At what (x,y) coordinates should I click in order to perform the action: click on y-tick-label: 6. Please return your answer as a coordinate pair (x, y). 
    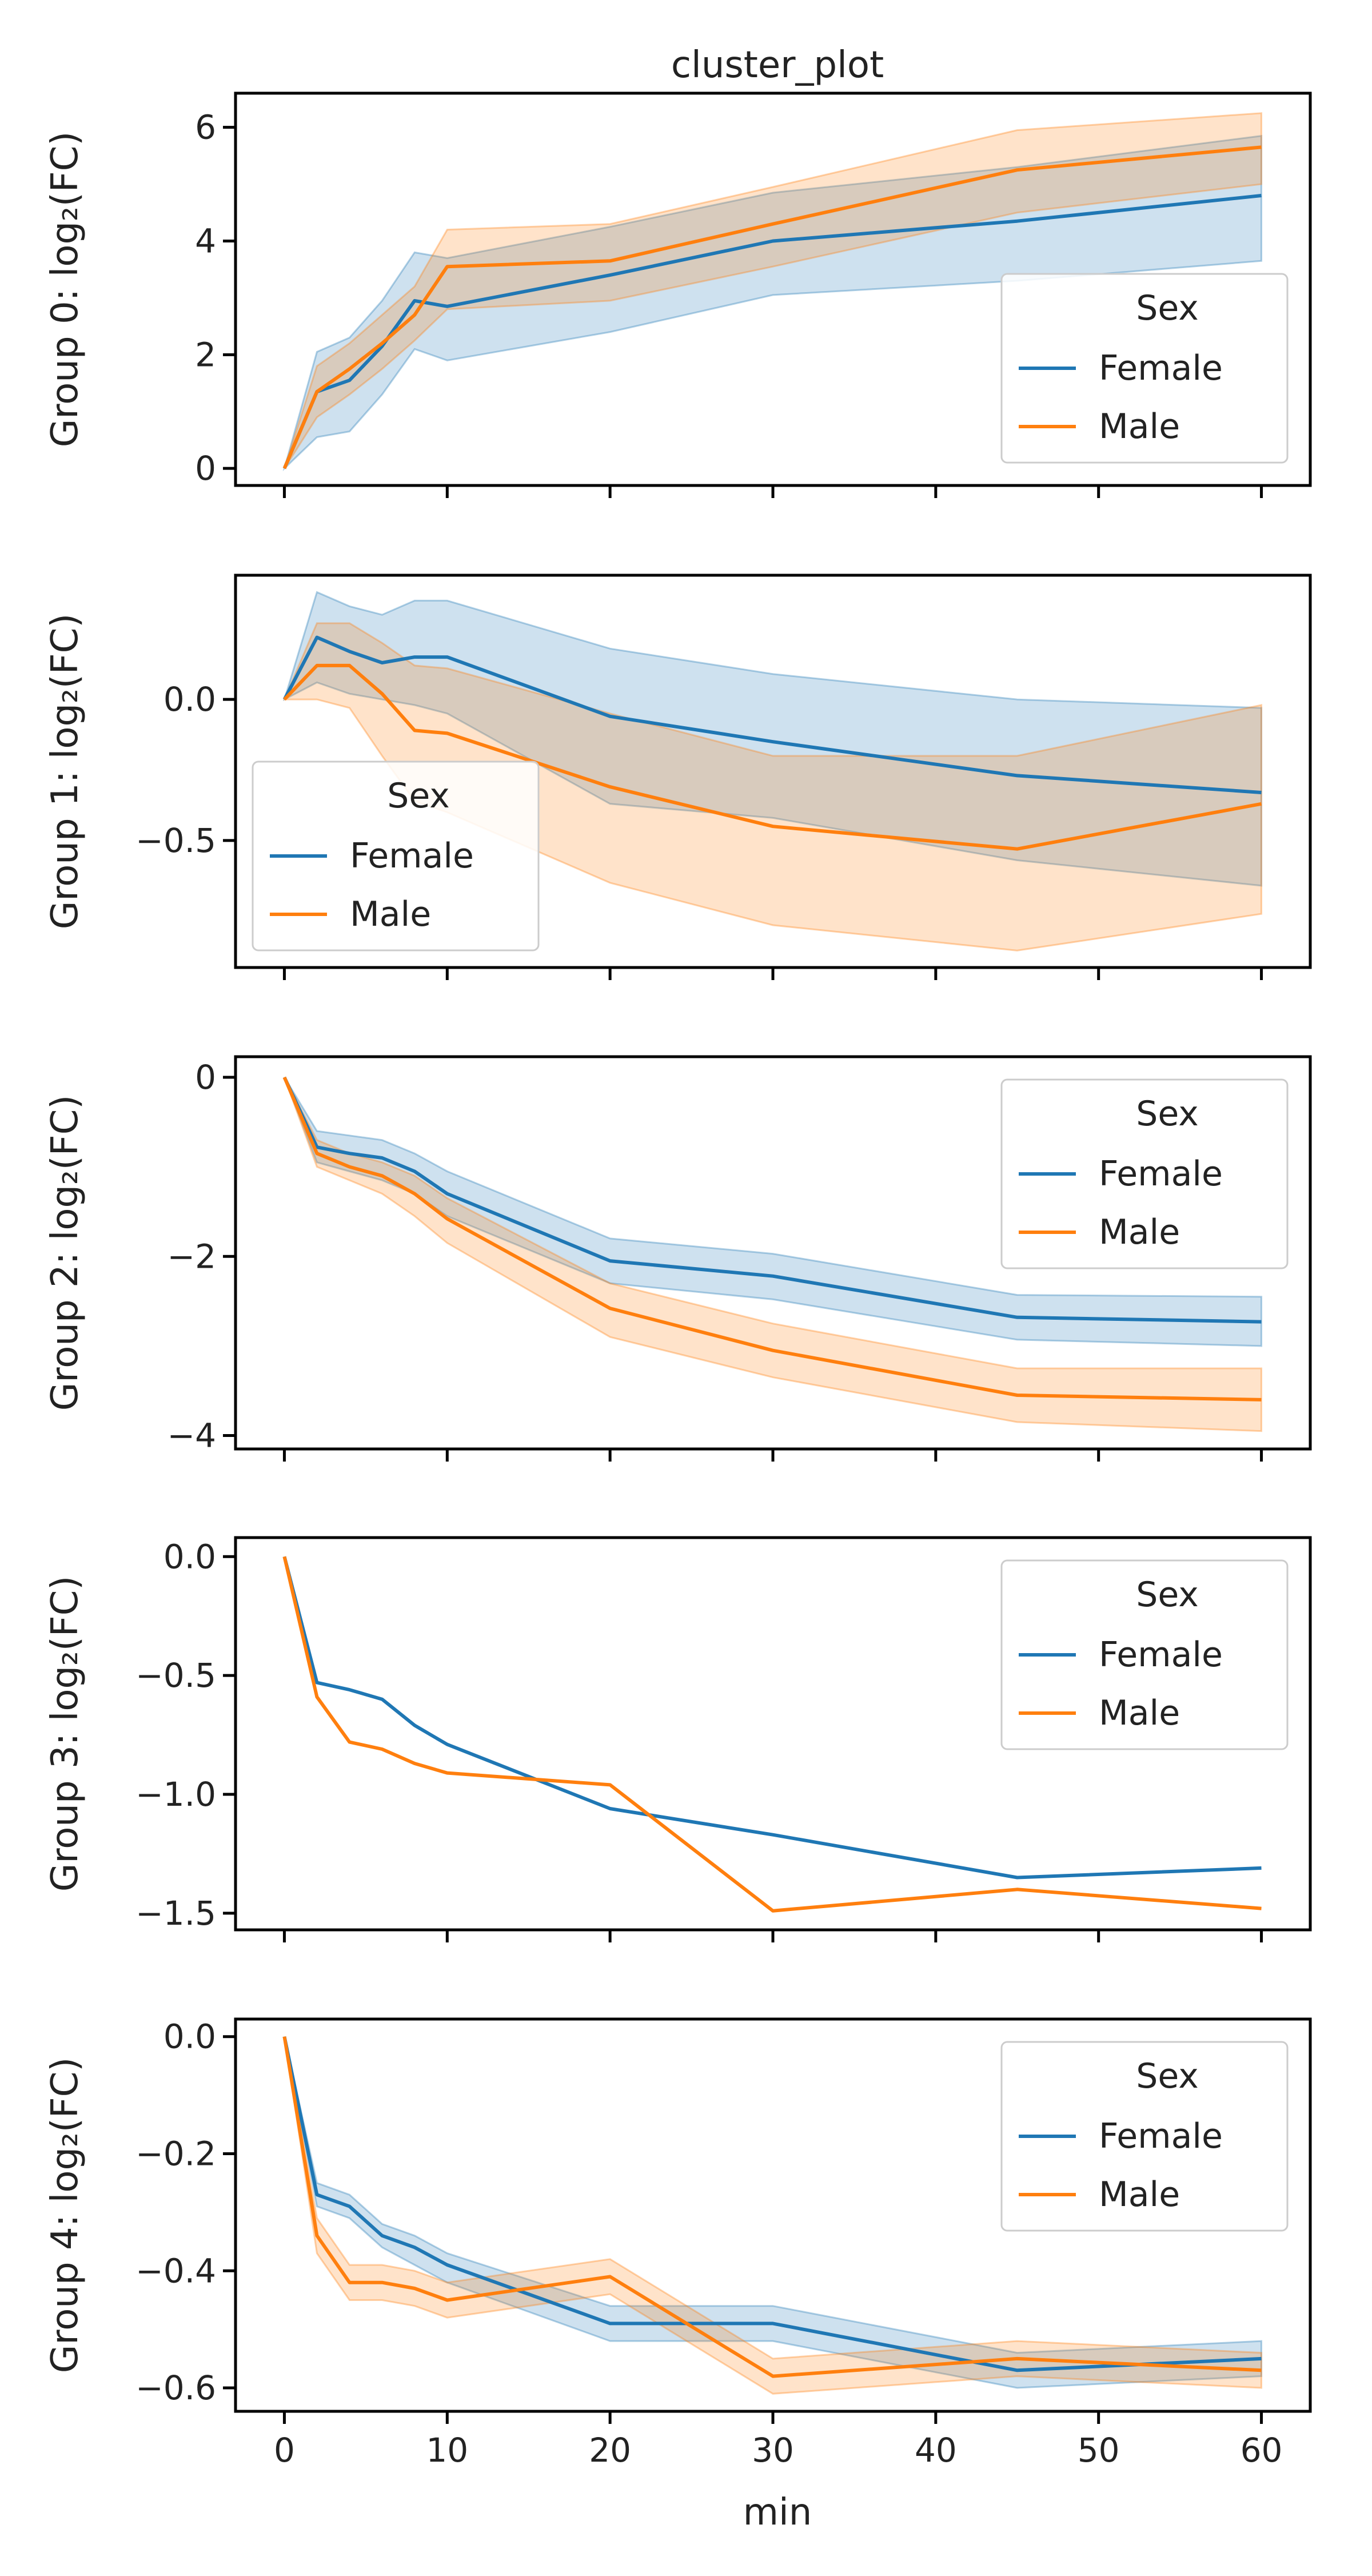
    Looking at the image, I should click on (205, 127).